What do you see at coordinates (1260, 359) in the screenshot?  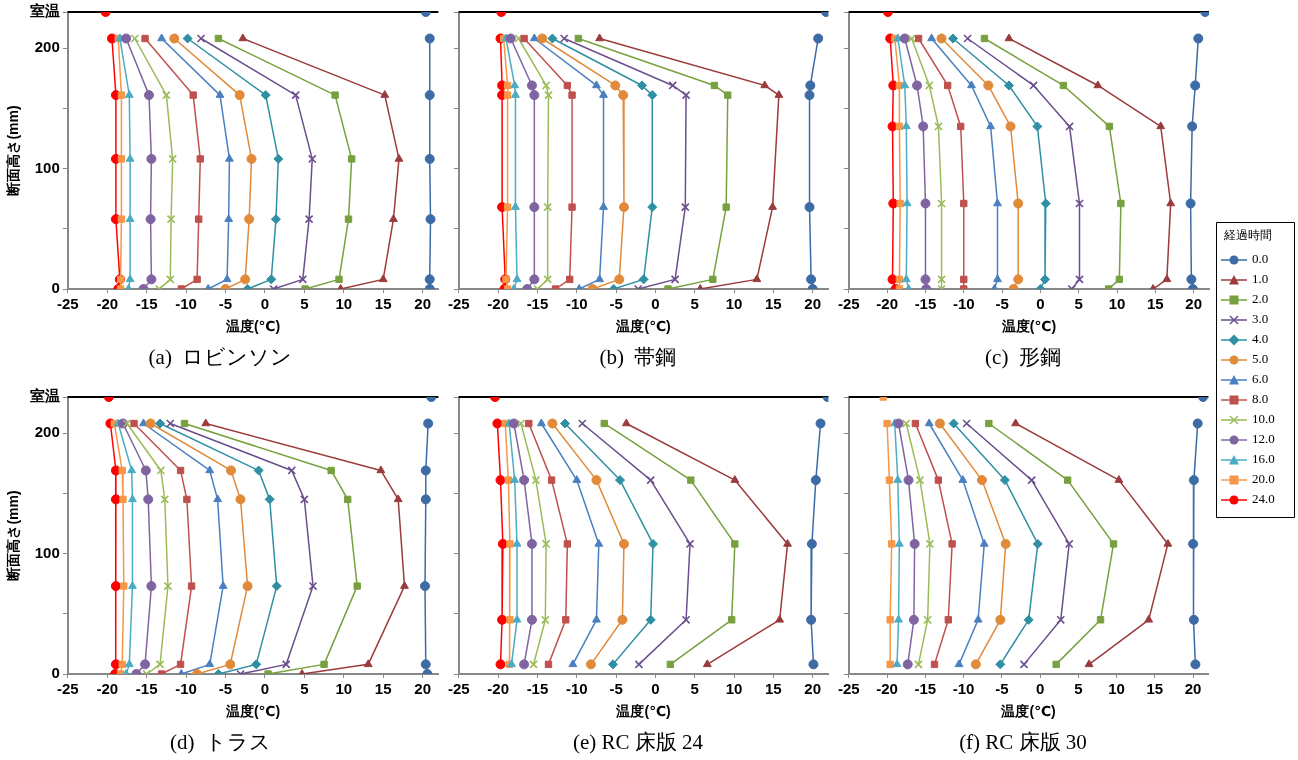 I see `legend-label: 5.0` at bounding box center [1260, 359].